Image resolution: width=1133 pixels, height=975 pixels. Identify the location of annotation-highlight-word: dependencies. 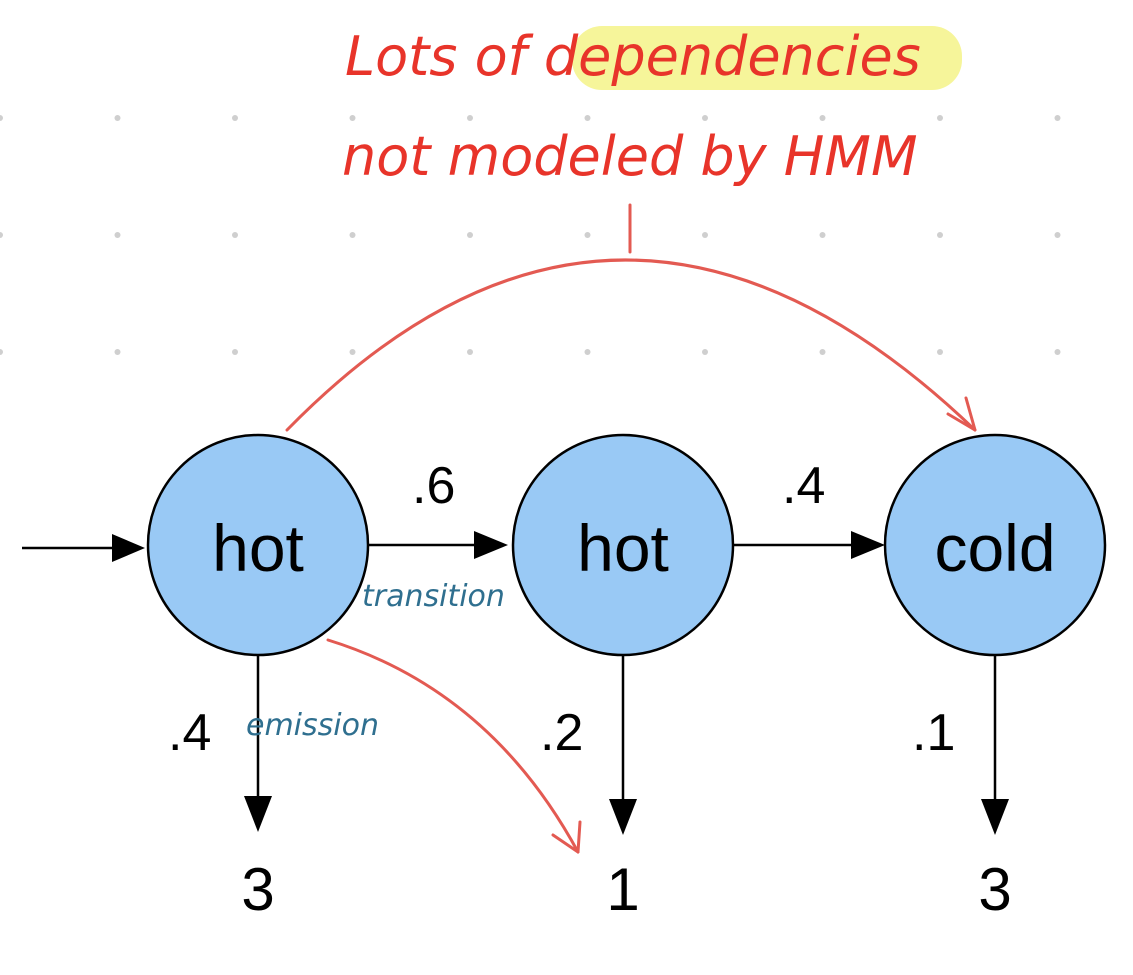
(732, 56).